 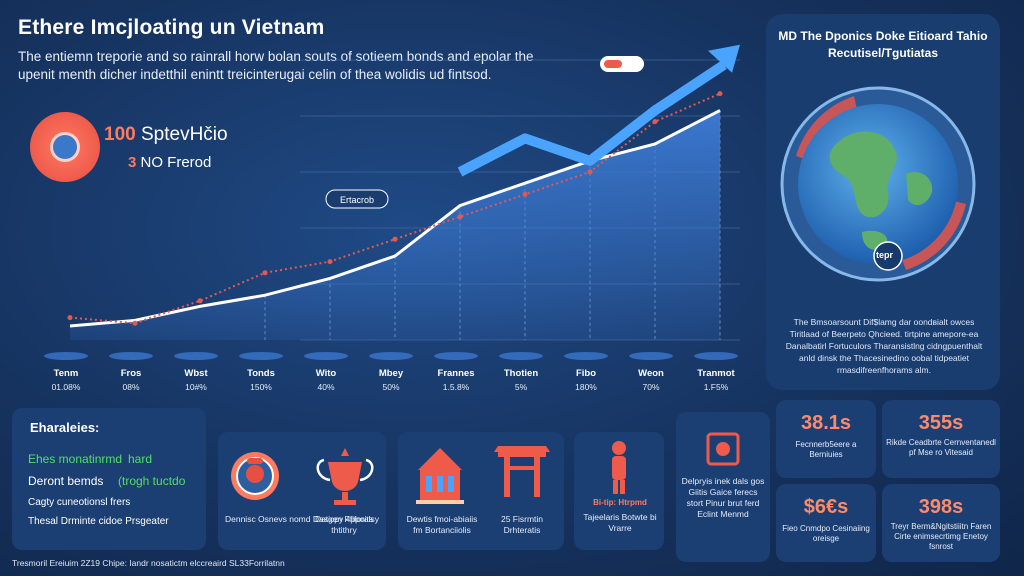 What do you see at coordinates (941, 423) in the screenshot?
I see `metric-value: 355s` at bounding box center [941, 423].